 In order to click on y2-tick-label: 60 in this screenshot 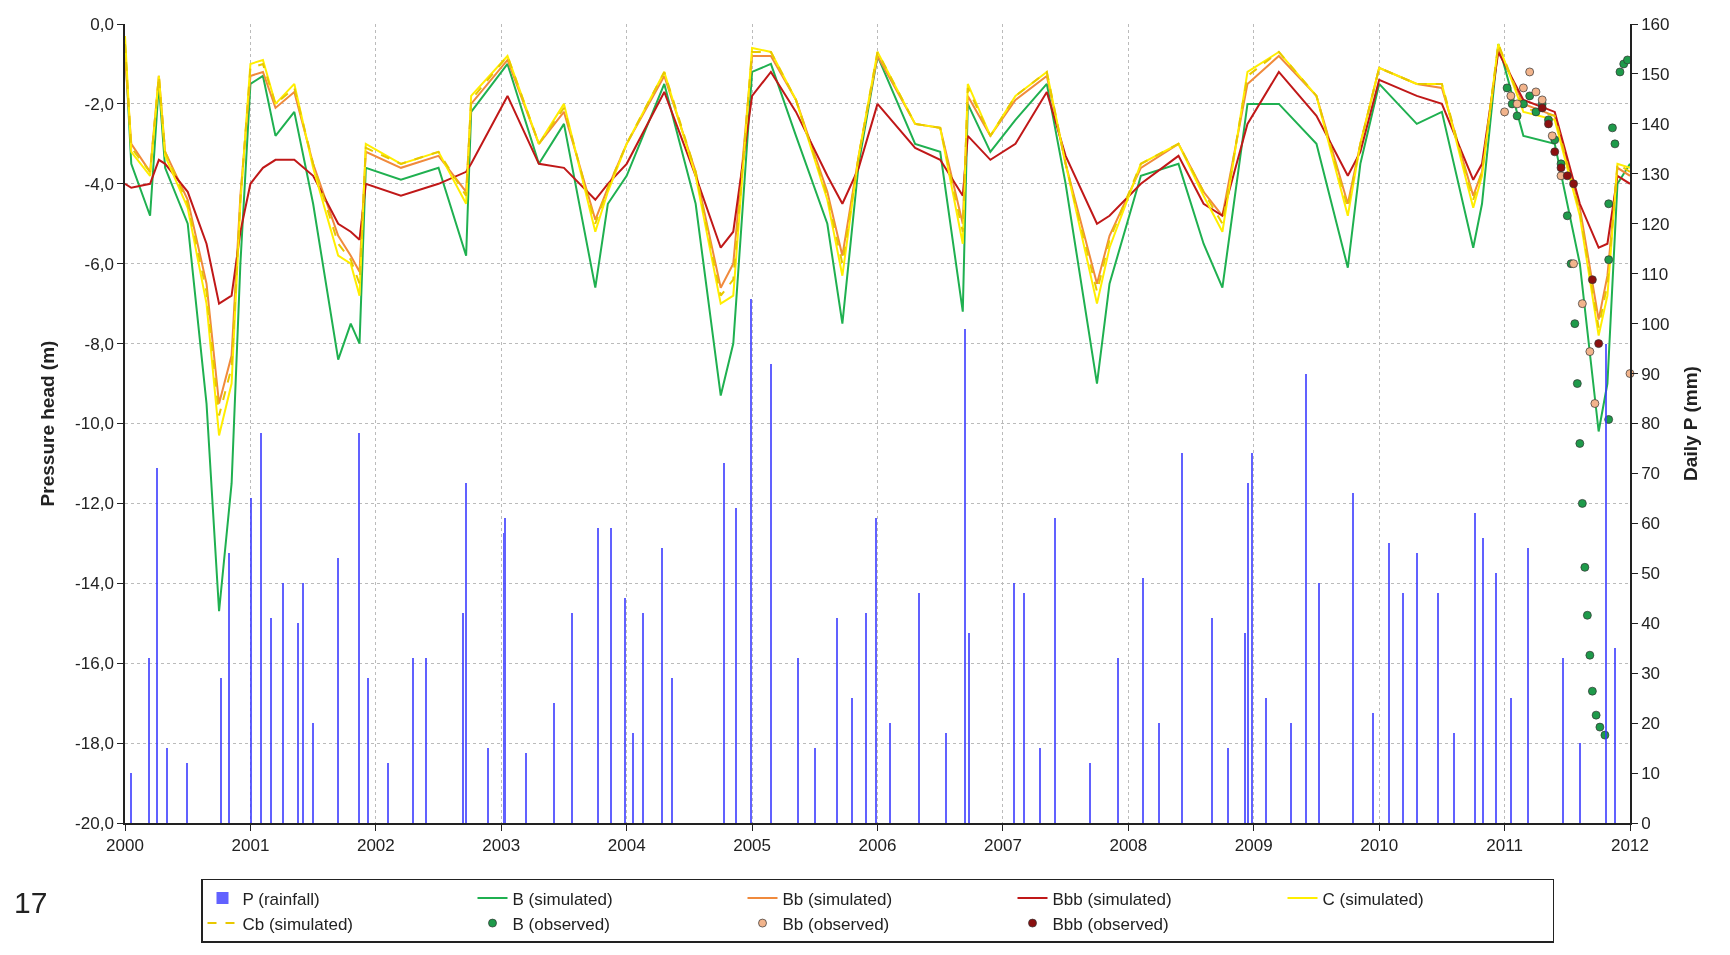, I will do `click(1651, 524)`.